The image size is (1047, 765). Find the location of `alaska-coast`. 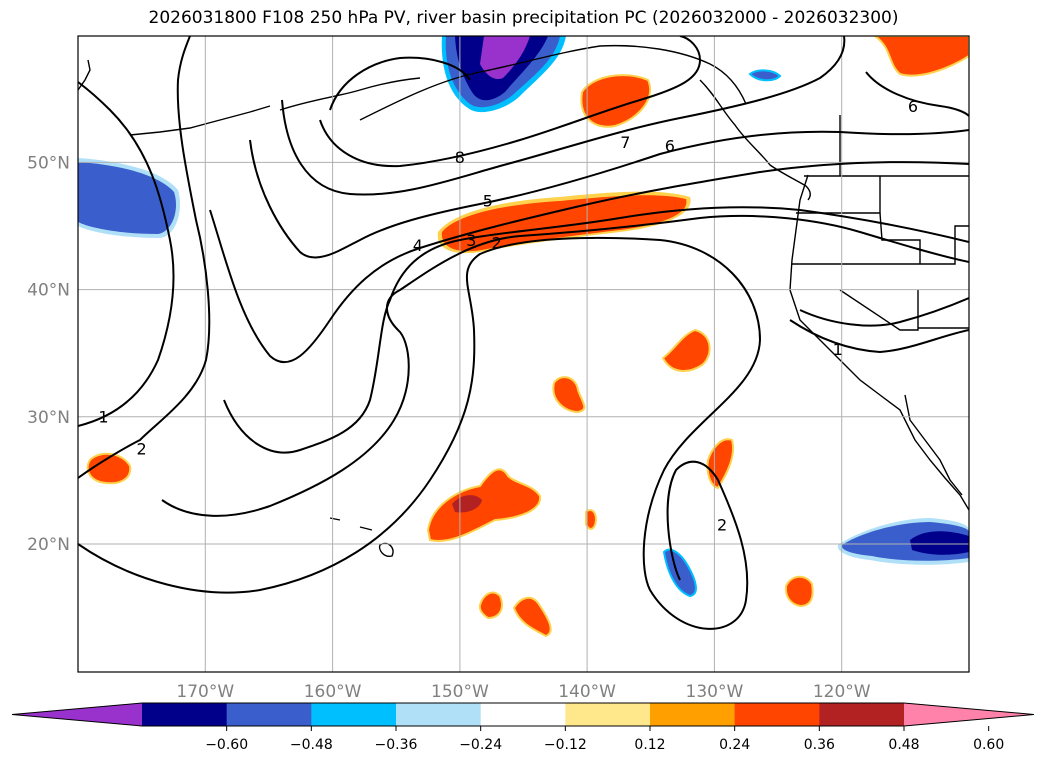

alaska-coast is located at coordinates (553, 82).